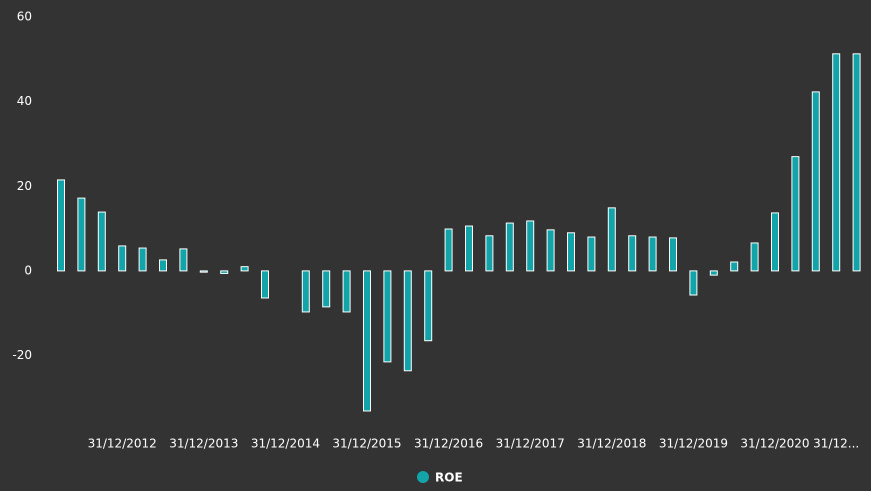  What do you see at coordinates (28, 270) in the screenshot?
I see `y-tick-label: 0` at bounding box center [28, 270].